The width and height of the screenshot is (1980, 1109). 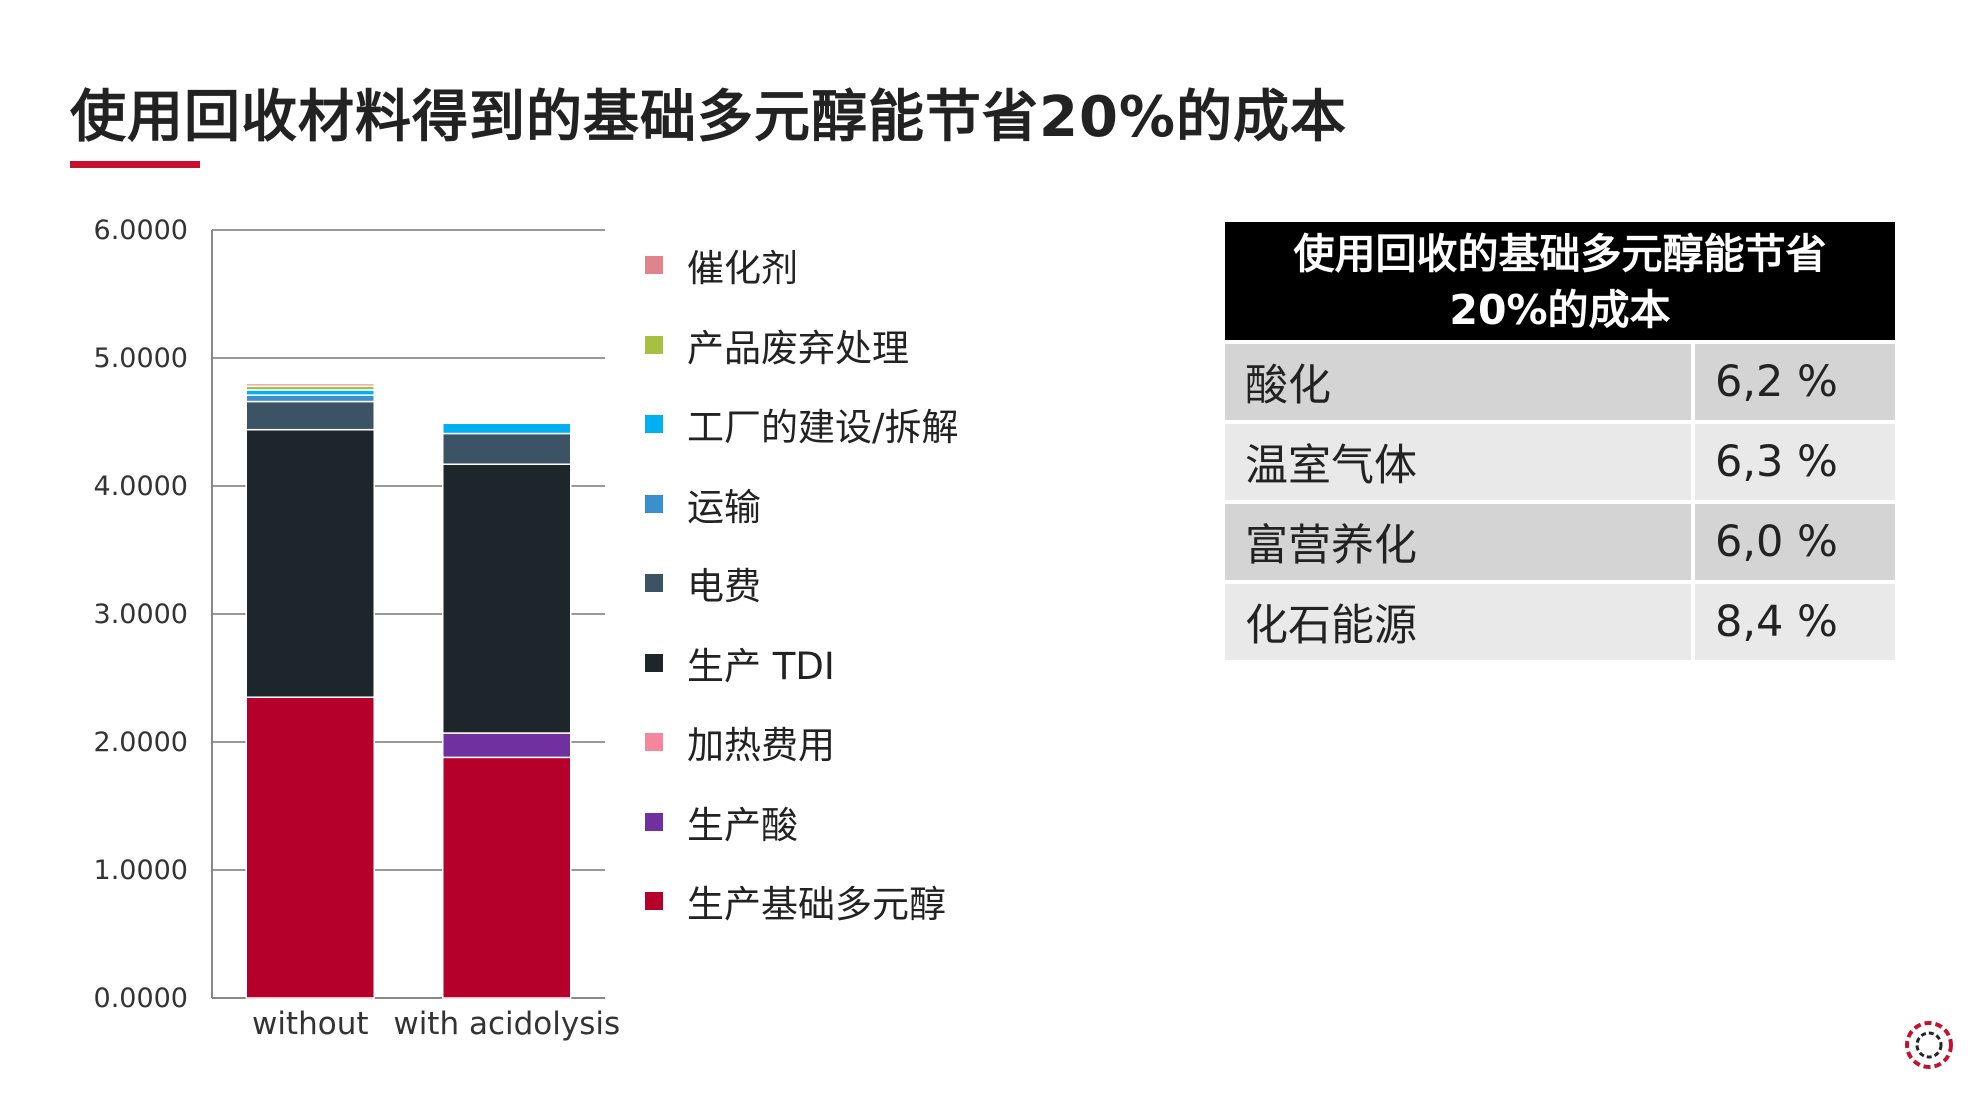 I want to click on y-tick-label: 5.0000, so click(x=141, y=358).